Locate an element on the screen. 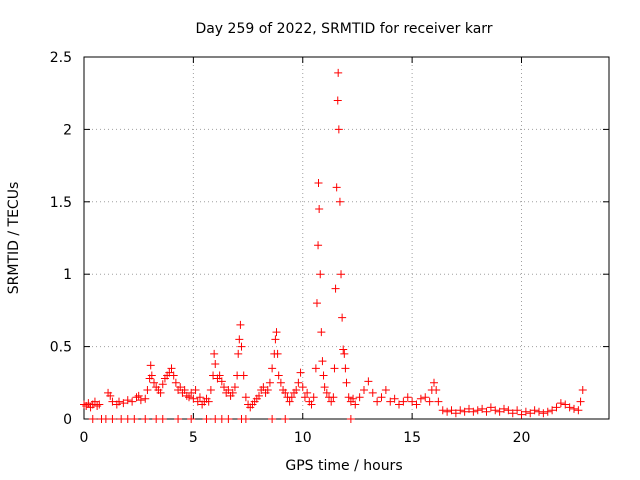 Image resolution: width=640 pixels, height=480 pixels. y-tick-label: 1 is located at coordinates (67, 275).